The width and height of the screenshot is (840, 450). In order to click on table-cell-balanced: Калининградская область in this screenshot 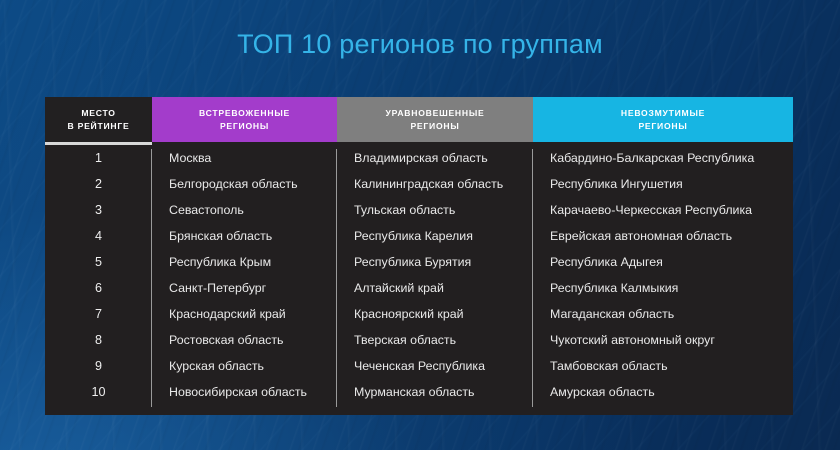, I will do `click(429, 184)`.